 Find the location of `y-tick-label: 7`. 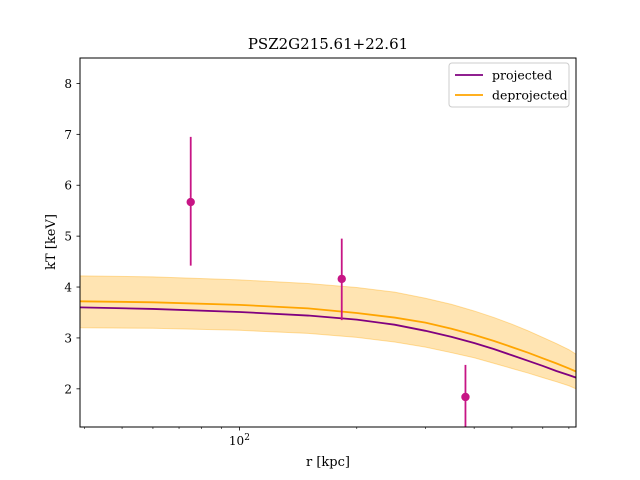

y-tick-label: 7 is located at coordinates (68, 135).